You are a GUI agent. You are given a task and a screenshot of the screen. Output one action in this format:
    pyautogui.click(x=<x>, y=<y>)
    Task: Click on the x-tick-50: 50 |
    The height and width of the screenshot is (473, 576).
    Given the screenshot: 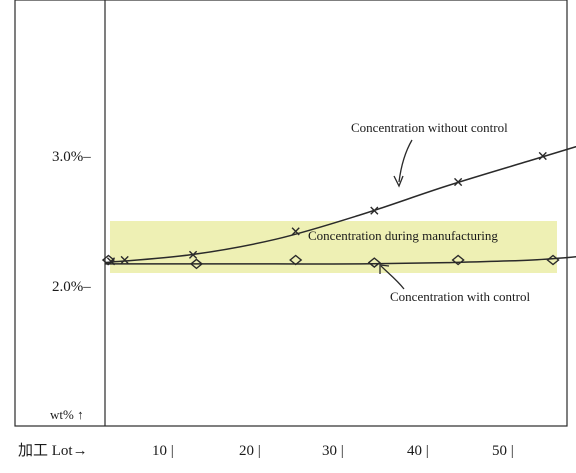 What is the action you would take?
    pyautogui.click(x=503, y=451)
    